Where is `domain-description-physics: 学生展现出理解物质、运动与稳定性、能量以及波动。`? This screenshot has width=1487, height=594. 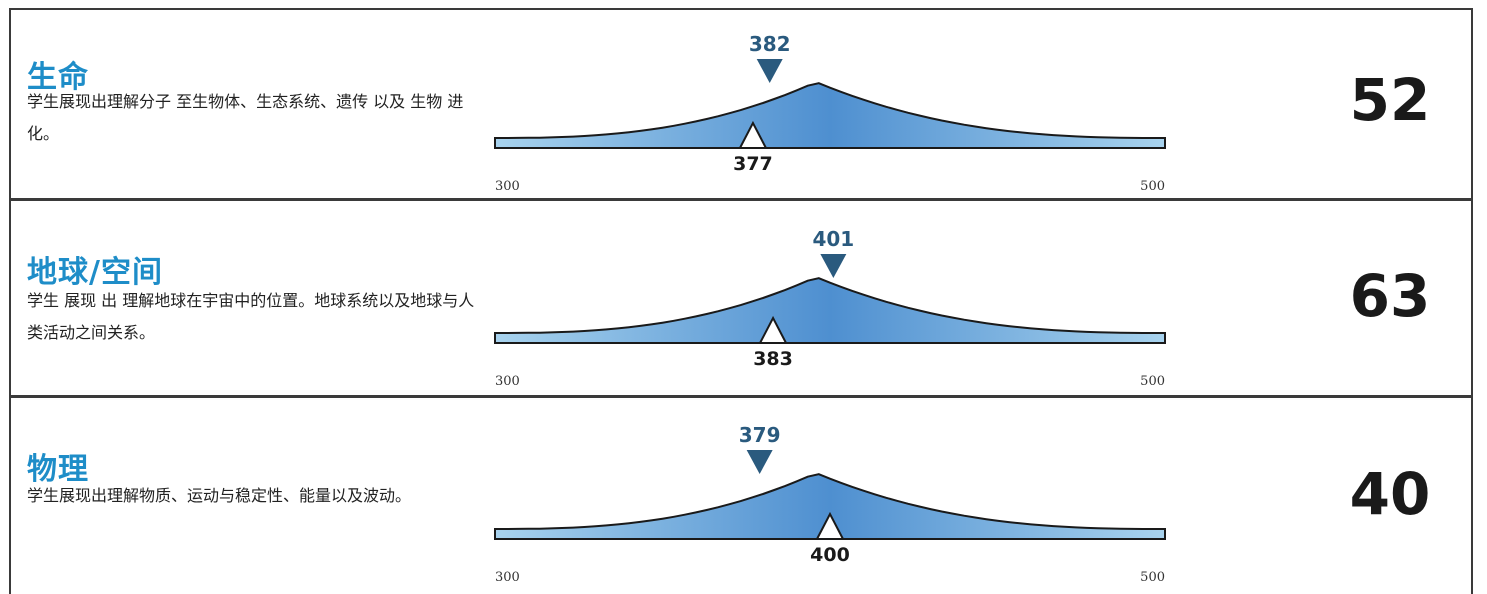
domain-description-physics: 学生展现出理解物质、运动与稳定性、能量以及波动。 is located at coordinates (219, 495).